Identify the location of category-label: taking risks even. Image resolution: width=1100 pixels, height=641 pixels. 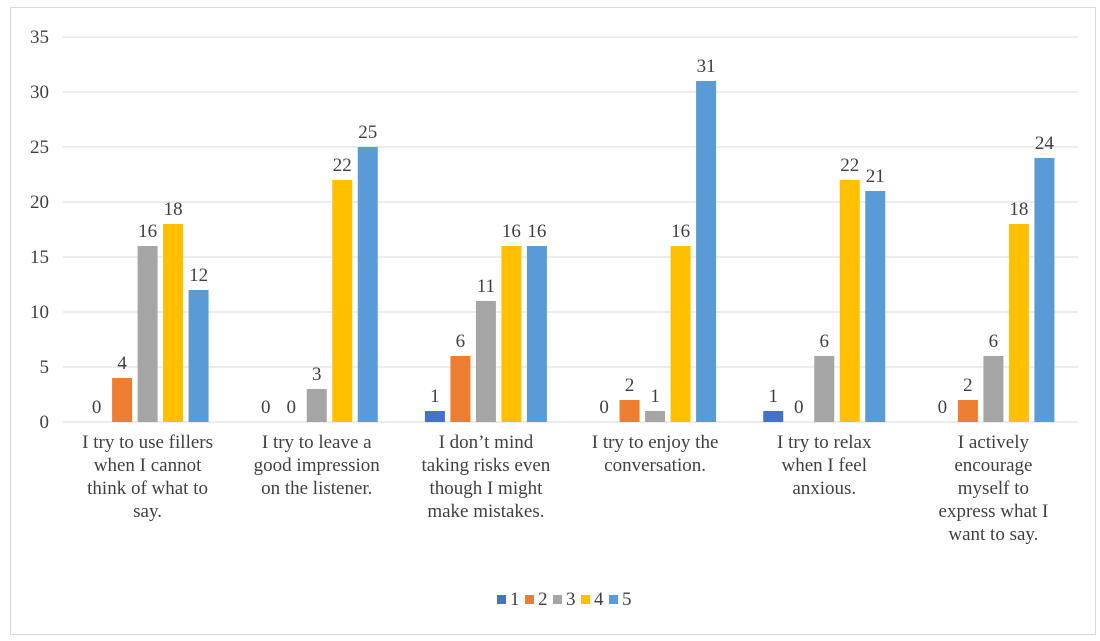
(486, 465).